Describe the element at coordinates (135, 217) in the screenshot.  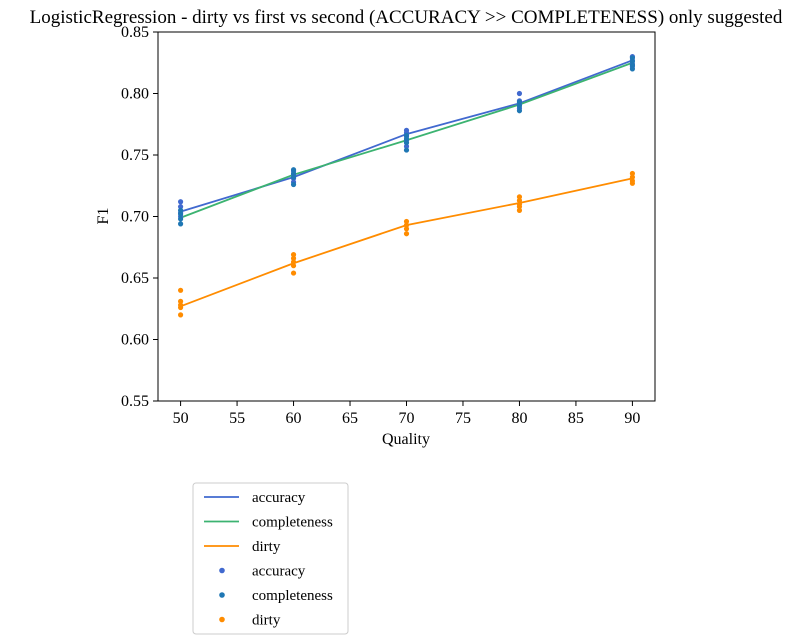
I see `y-tick-label: 0.70` at that location.